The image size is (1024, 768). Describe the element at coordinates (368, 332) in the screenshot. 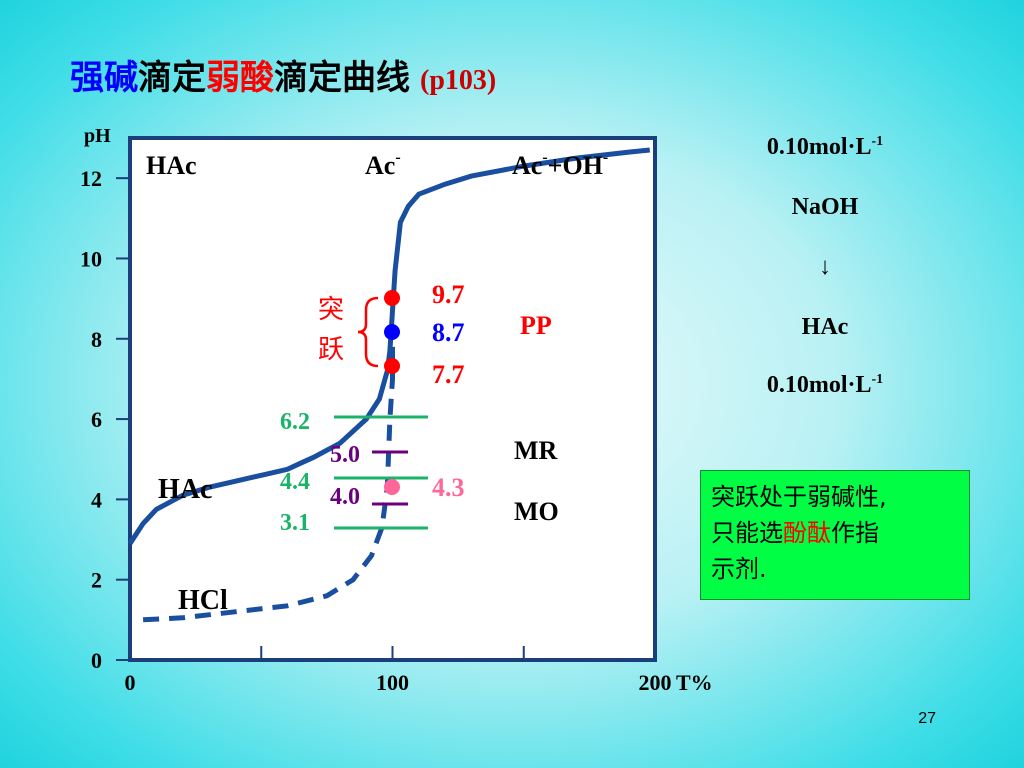

I see `jump-brace` at that location.